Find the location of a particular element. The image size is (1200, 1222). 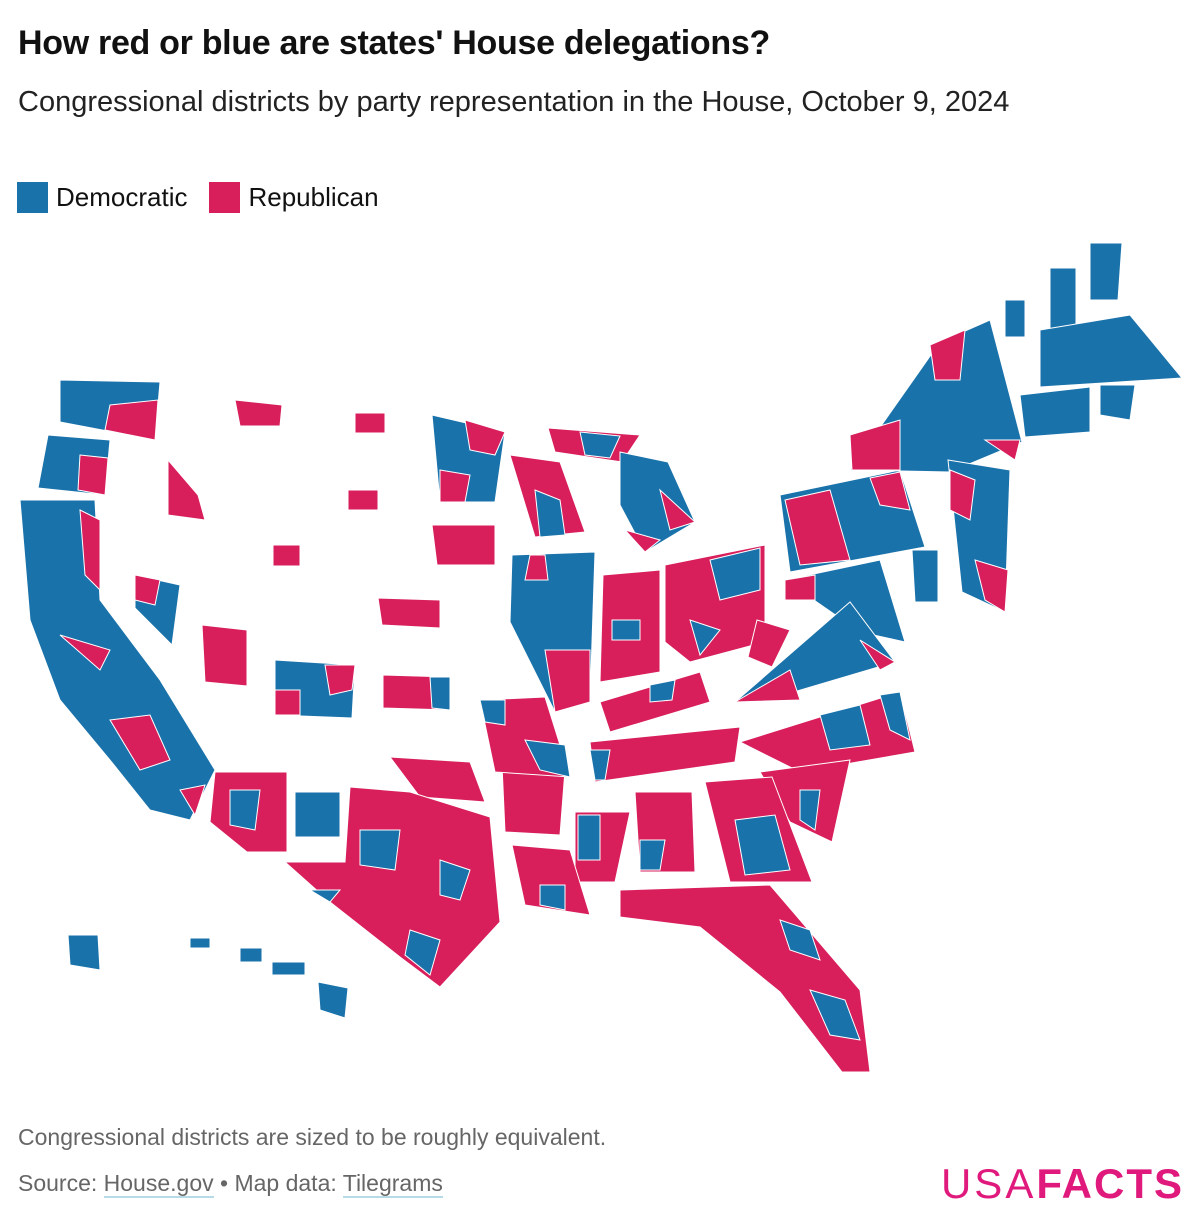

state-ca is located at coordinates (117, 660).